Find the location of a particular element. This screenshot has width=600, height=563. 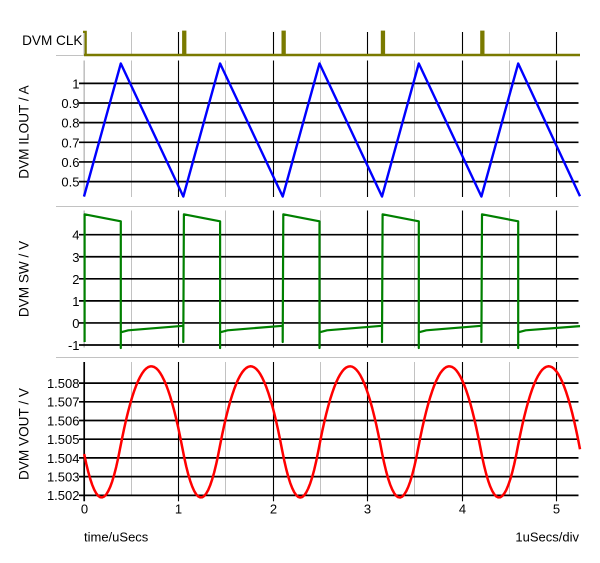

svg-text: 0.5 is located at coordinates (70, 182).